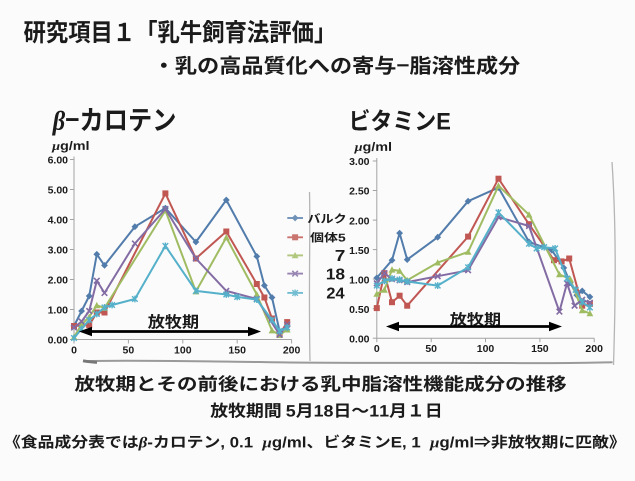 This screenshot has height=481, width=635. I want to click on svg-text: 0.50, so click(359, 310).